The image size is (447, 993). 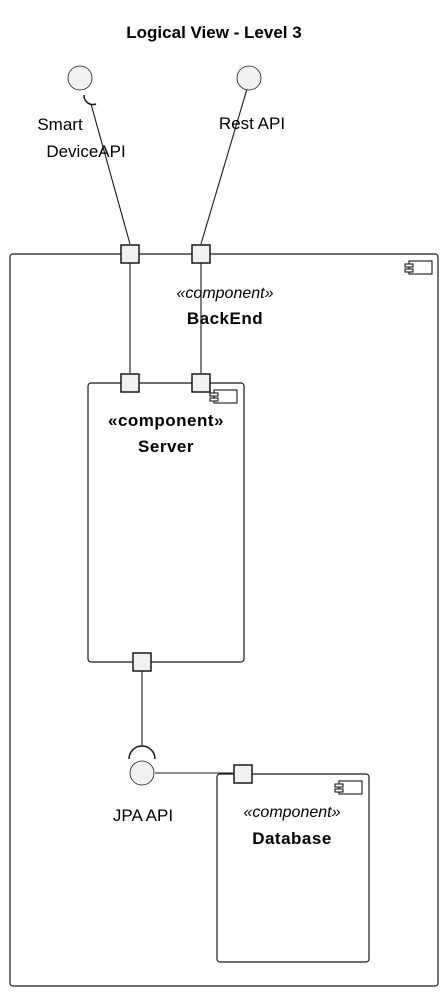 What do you see at coordinates (166, 446) in the screenshot?
I see `server-name: Server` at bounding box center [166, 446].